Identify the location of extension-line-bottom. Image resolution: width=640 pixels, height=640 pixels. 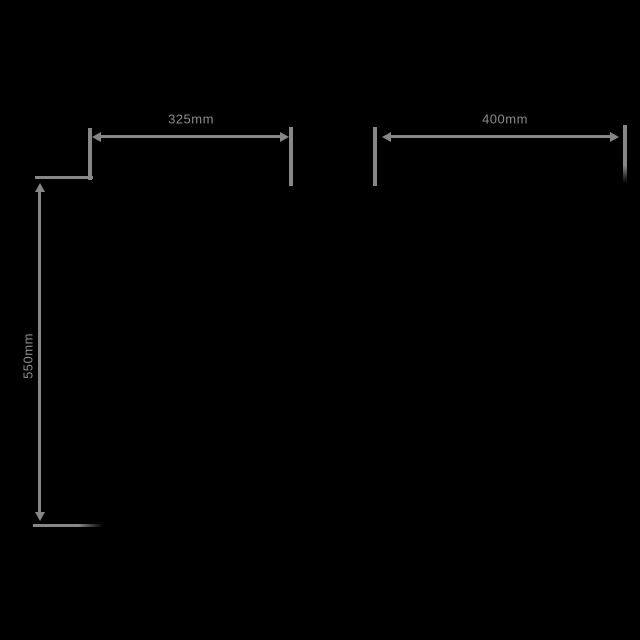
(68, 525).